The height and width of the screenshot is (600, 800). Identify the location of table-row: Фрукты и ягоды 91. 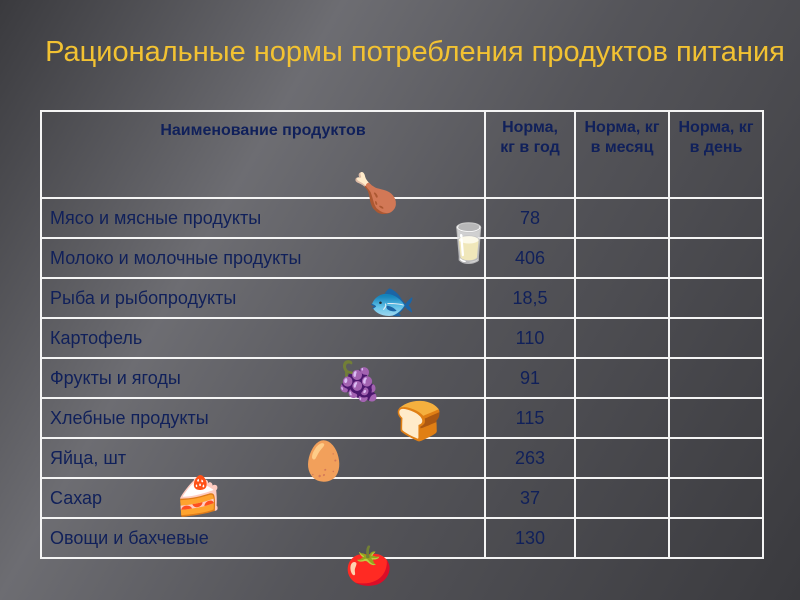
(402, 378).